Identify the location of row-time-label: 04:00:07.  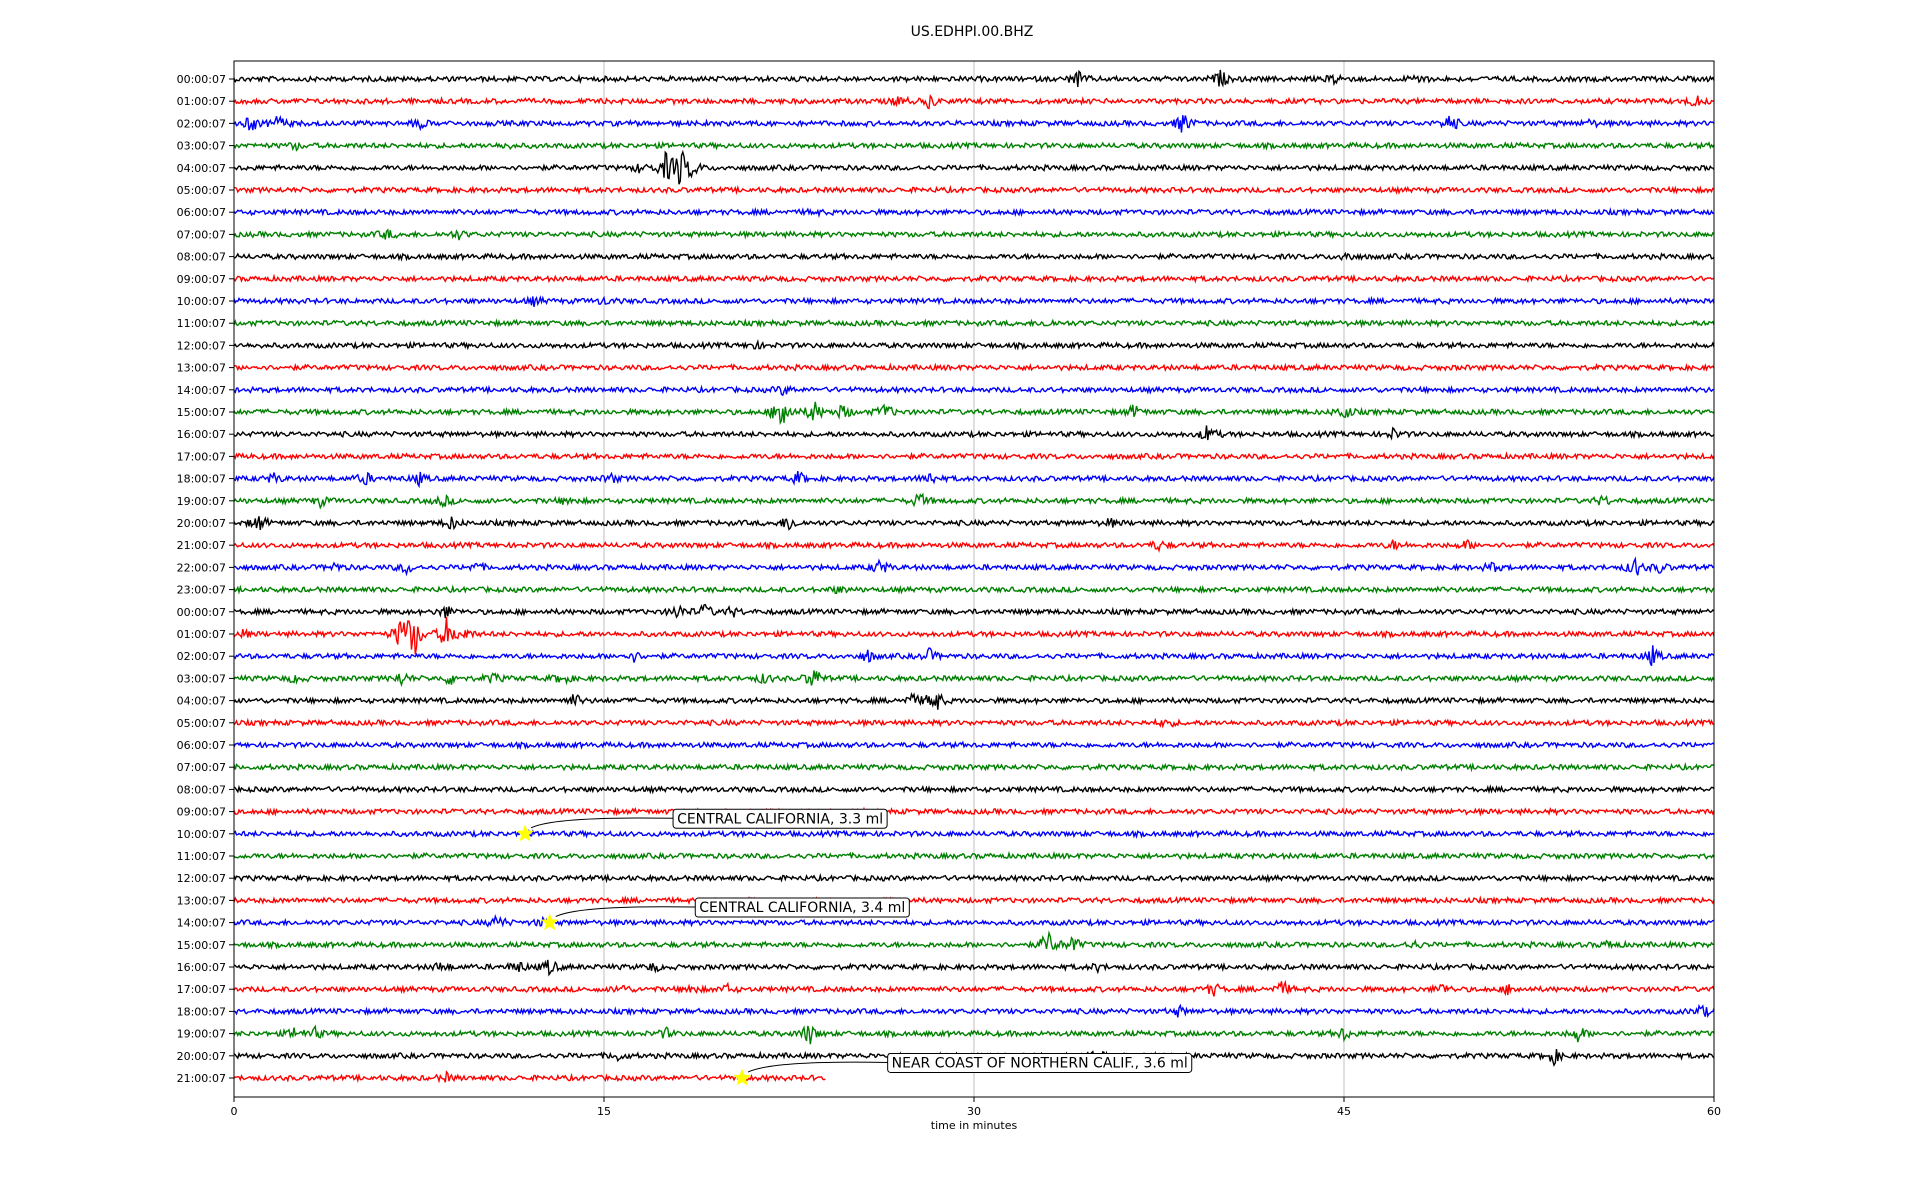
(201, 168).